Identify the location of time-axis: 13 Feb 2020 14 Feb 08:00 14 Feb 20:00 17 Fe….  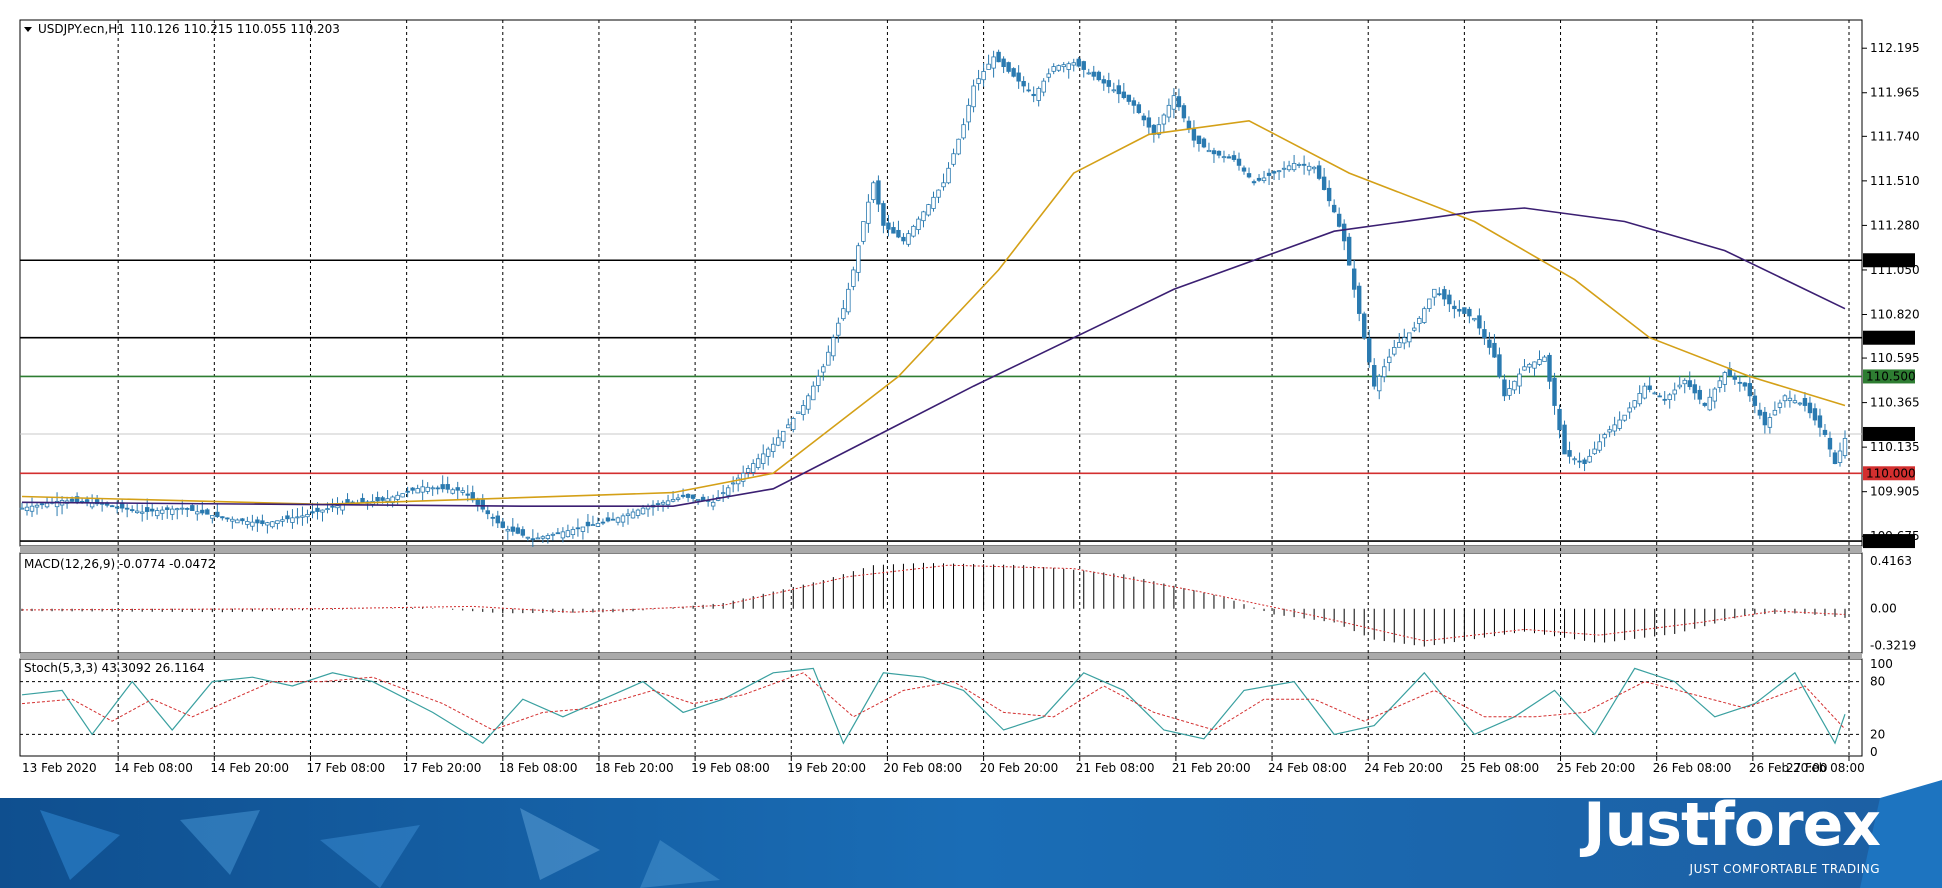
(943, 765).